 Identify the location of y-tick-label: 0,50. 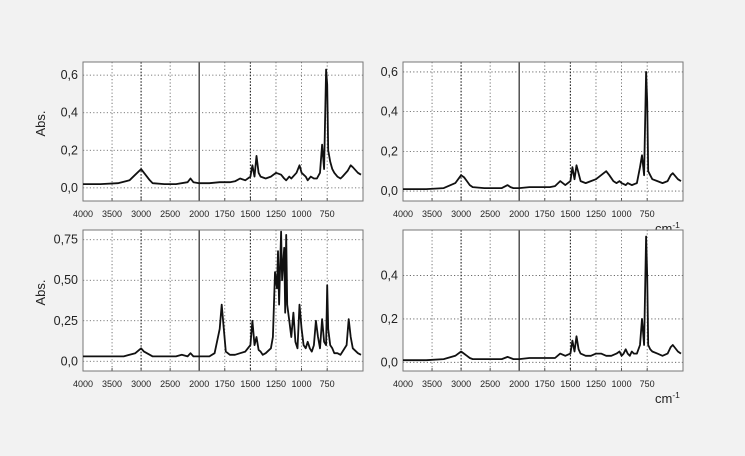
(66, 280).